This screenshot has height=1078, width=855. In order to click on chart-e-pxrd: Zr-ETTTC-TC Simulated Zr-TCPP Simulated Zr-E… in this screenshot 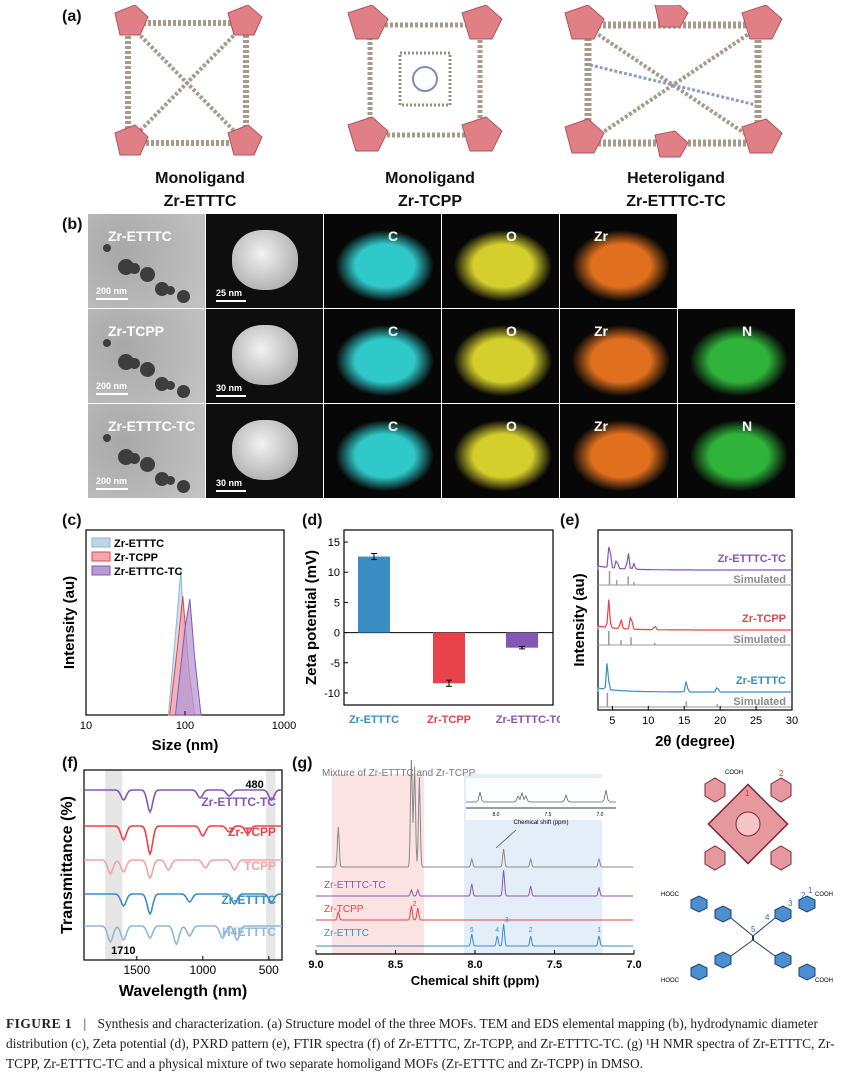, I will do `click(684, 639)`.